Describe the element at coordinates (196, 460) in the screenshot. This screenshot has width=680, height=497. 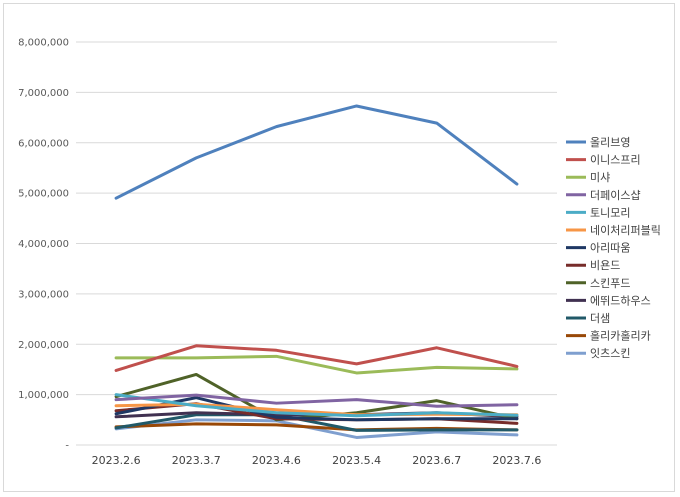
I see `x-tick-label: 2023.3.7` at that location.